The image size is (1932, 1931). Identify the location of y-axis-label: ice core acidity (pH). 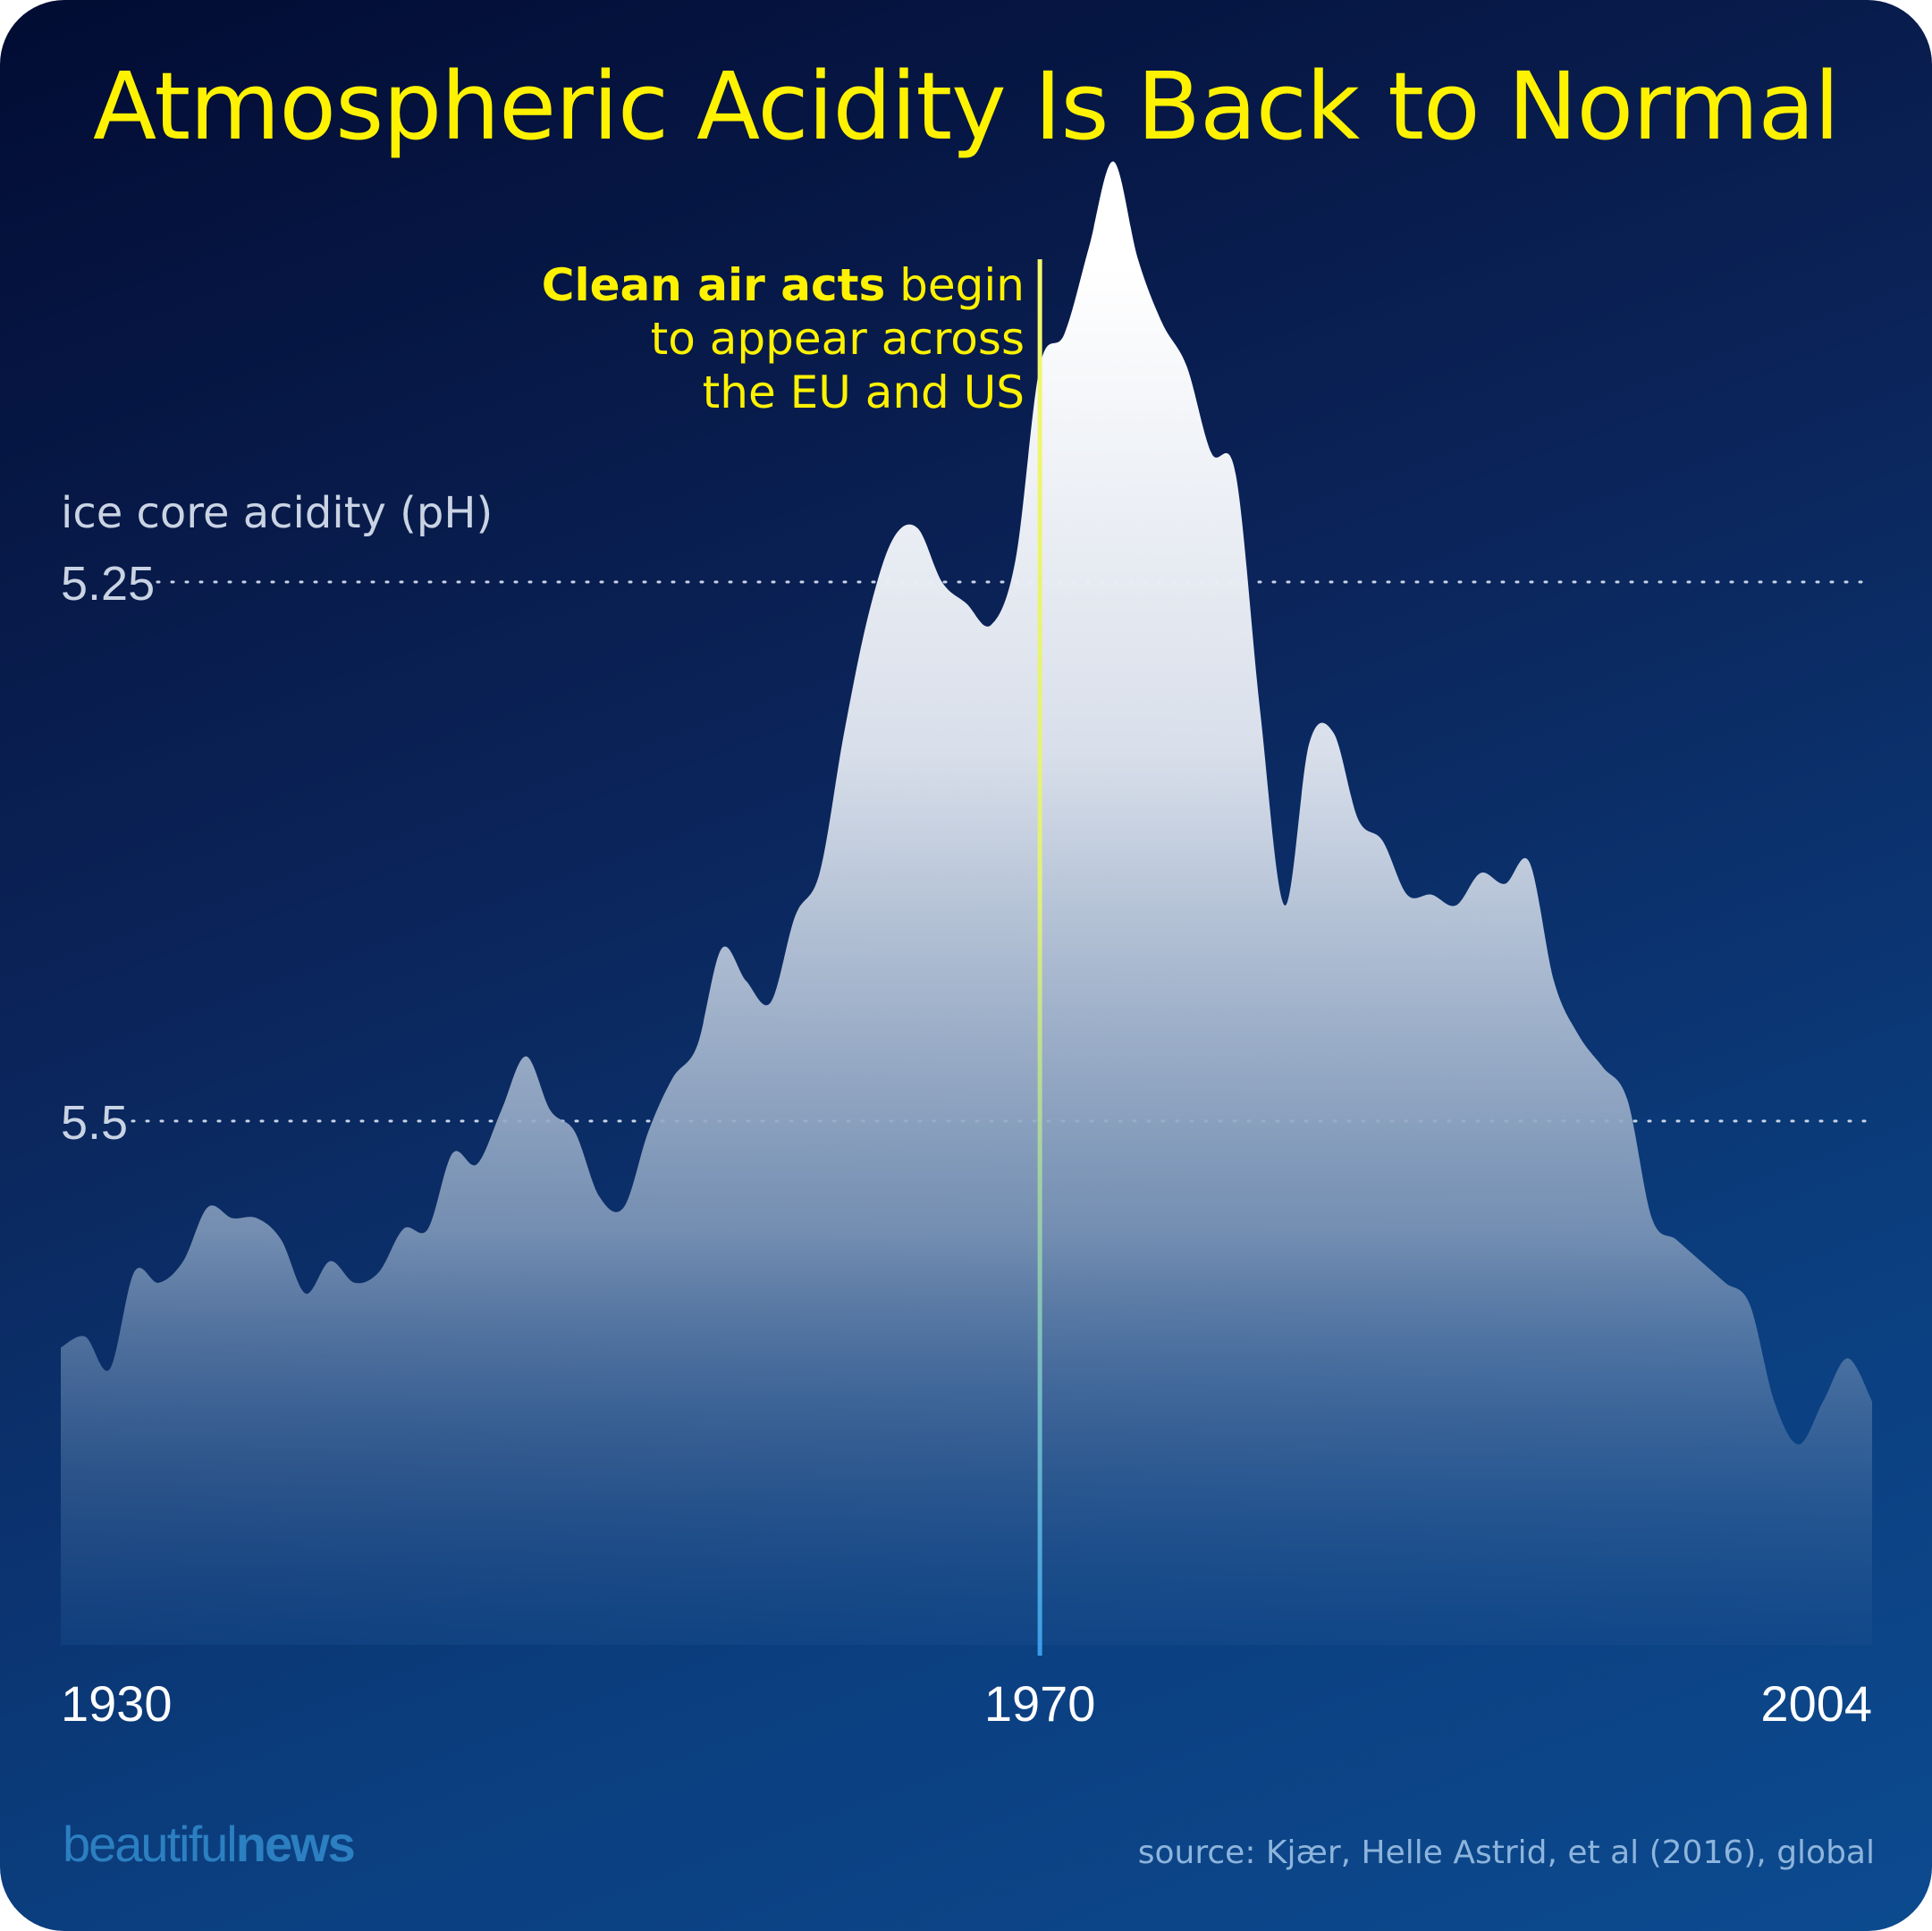
(277, 513).